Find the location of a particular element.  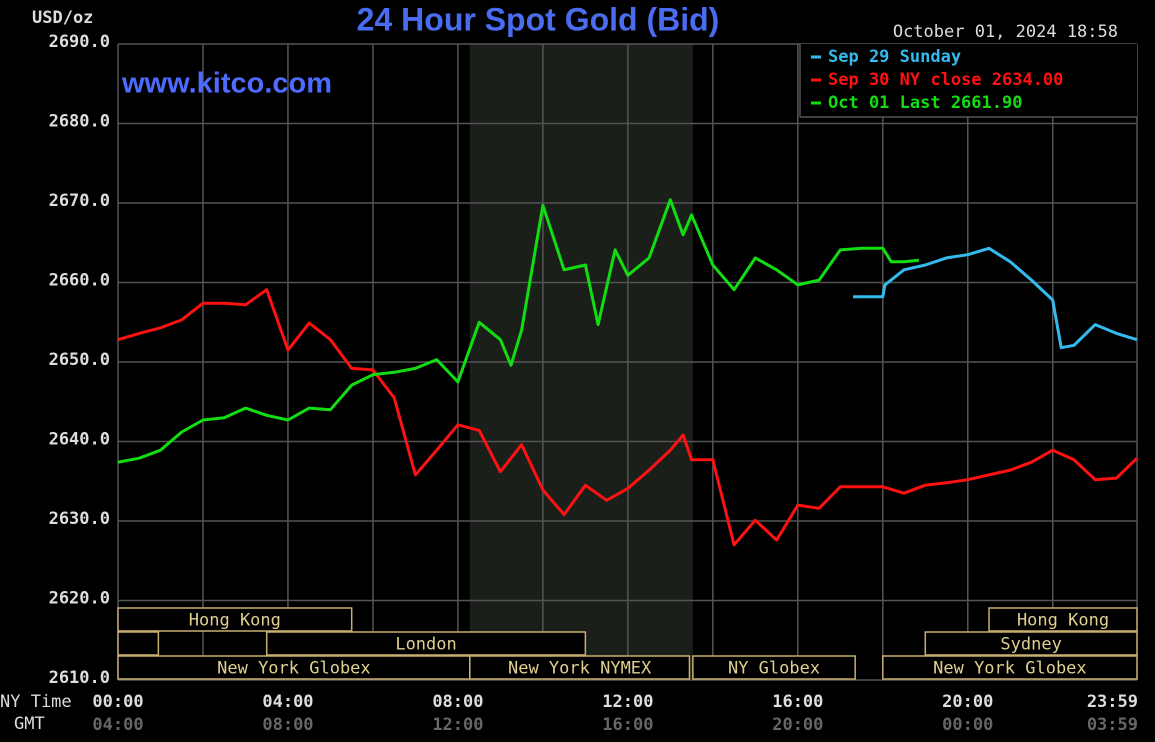

y-tick-label: 2670.0 is located at coordinates (79, 201).